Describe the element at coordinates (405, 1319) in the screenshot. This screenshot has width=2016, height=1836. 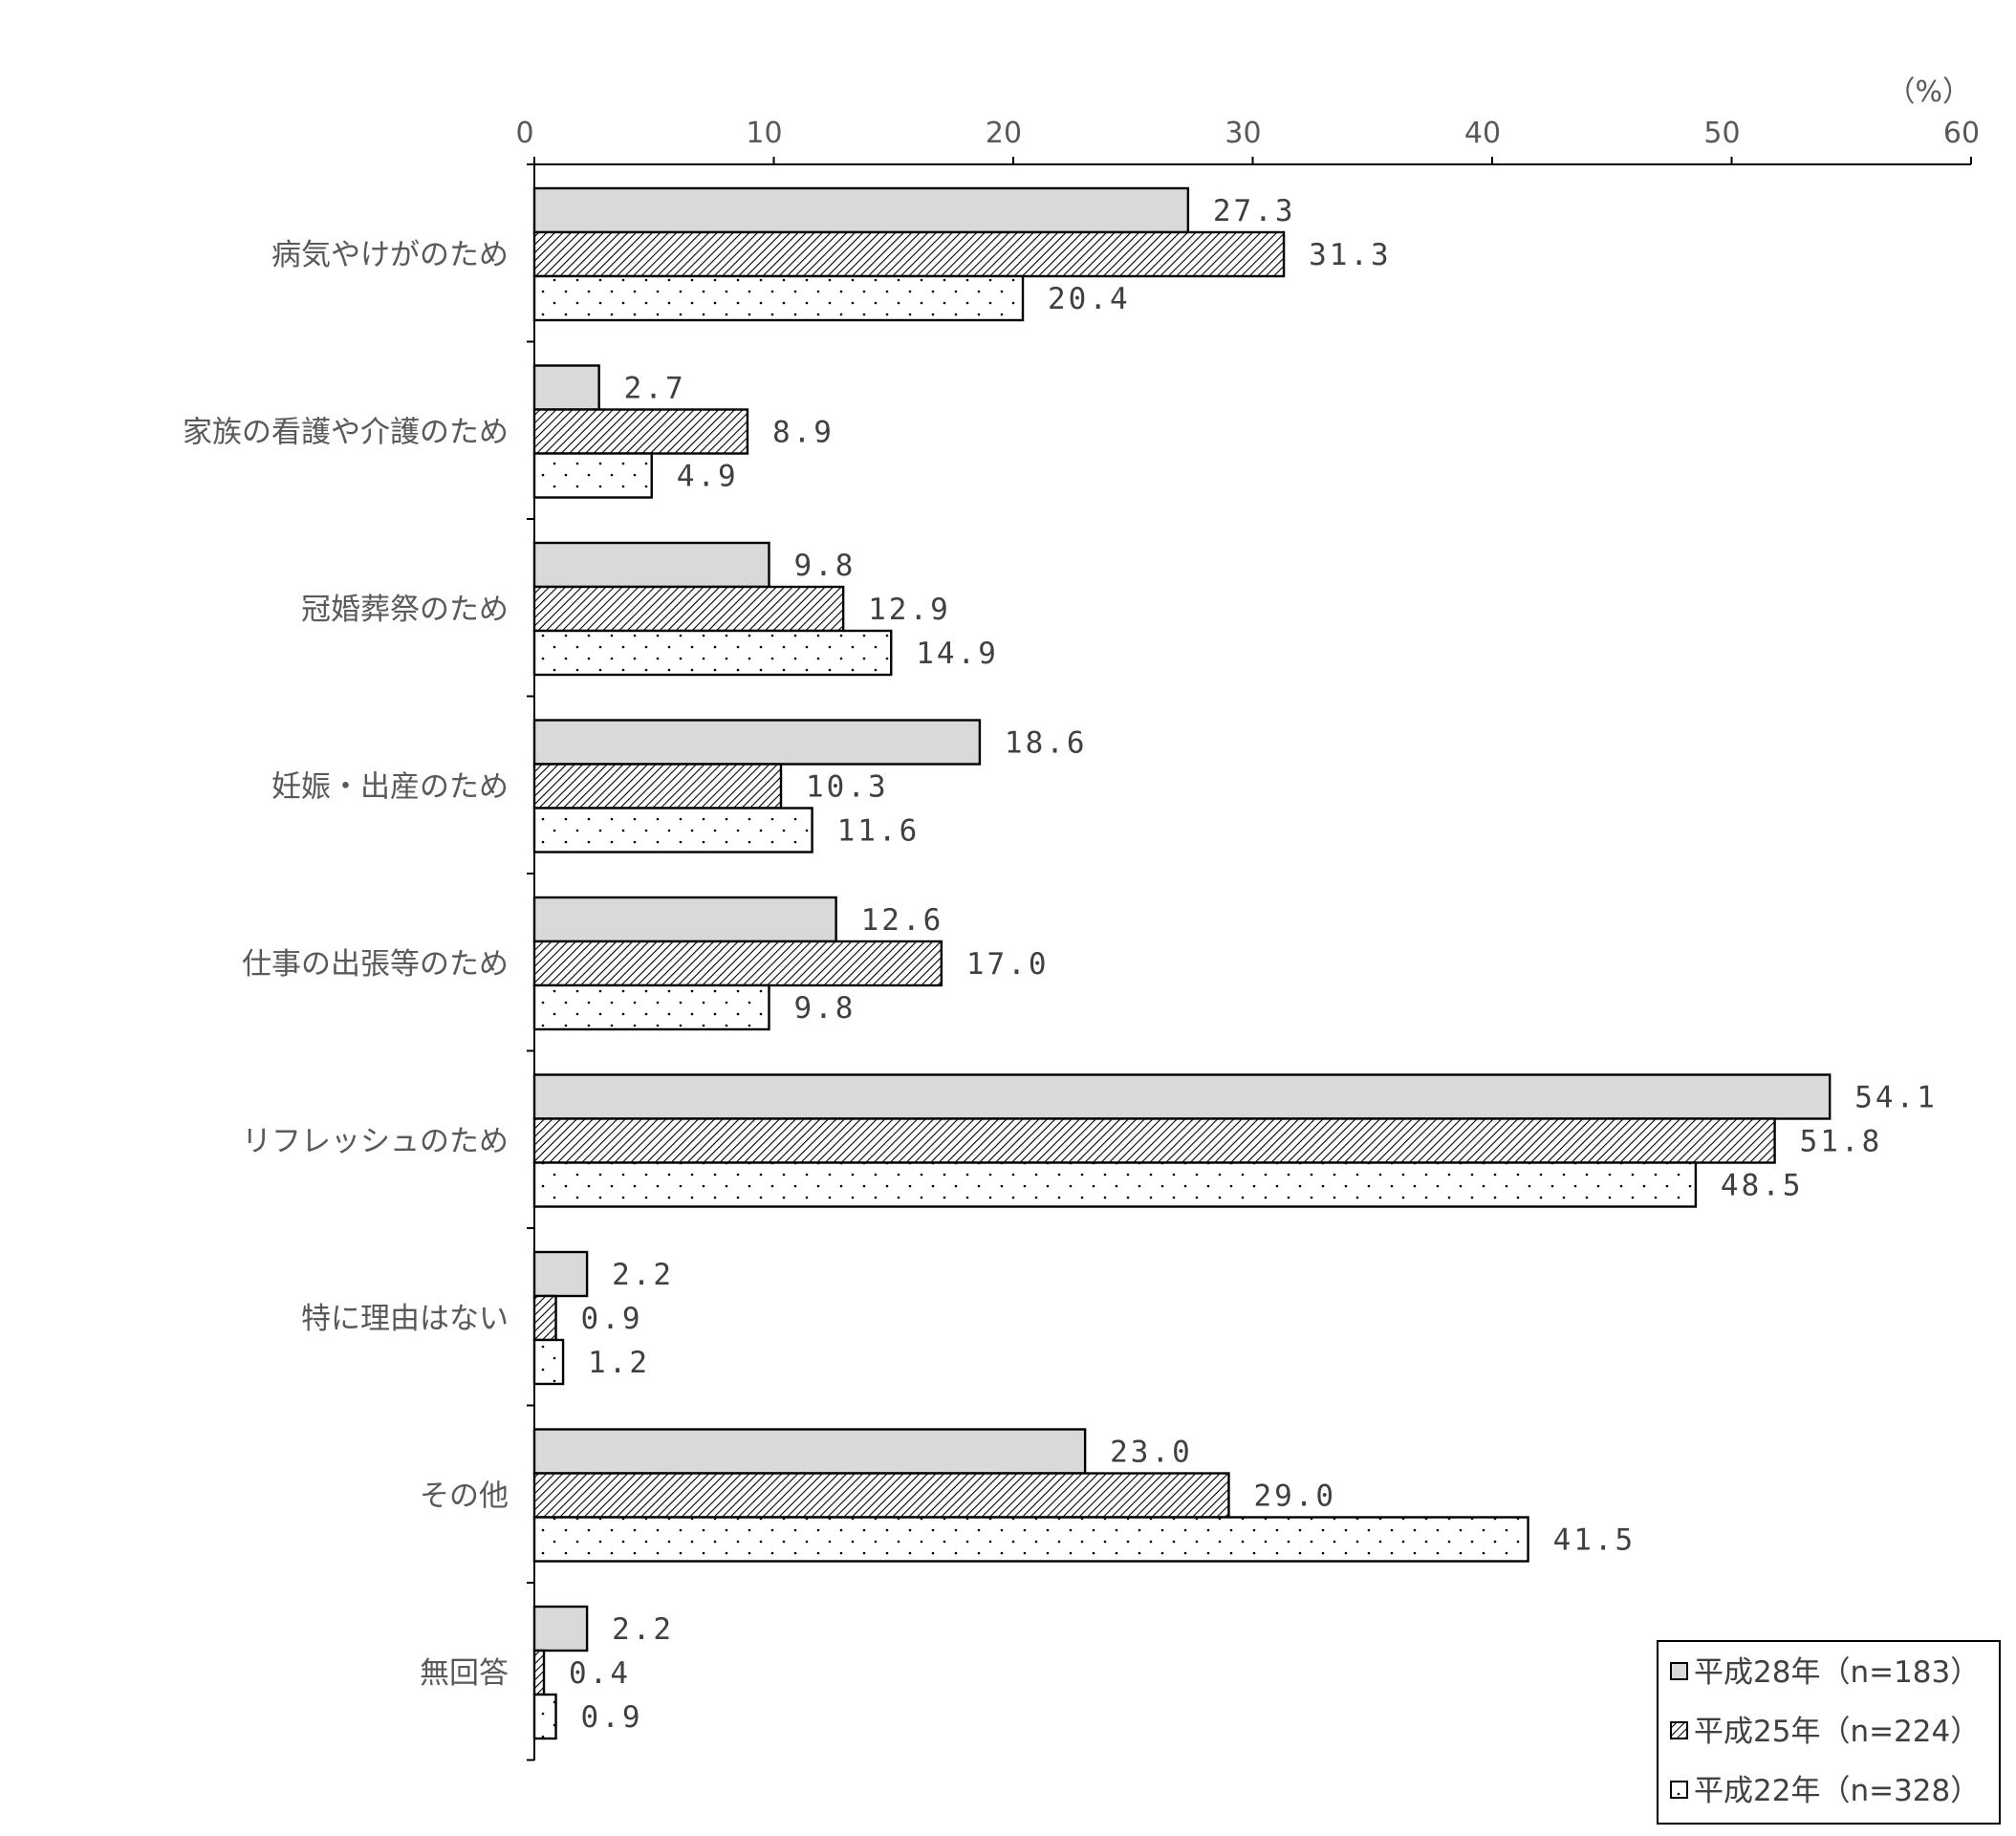
I see `category-label: 特に理由はない` at that location.